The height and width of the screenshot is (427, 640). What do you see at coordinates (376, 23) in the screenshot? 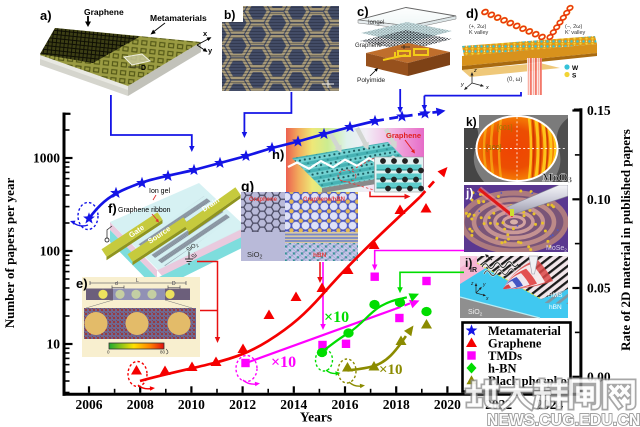
I see `svg-text: Iongel` at bounding box center [376, 23].